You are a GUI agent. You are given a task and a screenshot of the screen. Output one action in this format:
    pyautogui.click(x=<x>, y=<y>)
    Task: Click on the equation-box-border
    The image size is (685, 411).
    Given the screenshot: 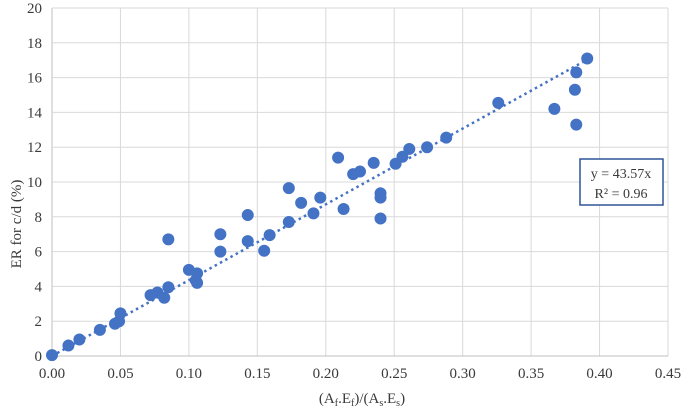 What is the action you would take?
    pyautogui.click(x=621, y=182)
    